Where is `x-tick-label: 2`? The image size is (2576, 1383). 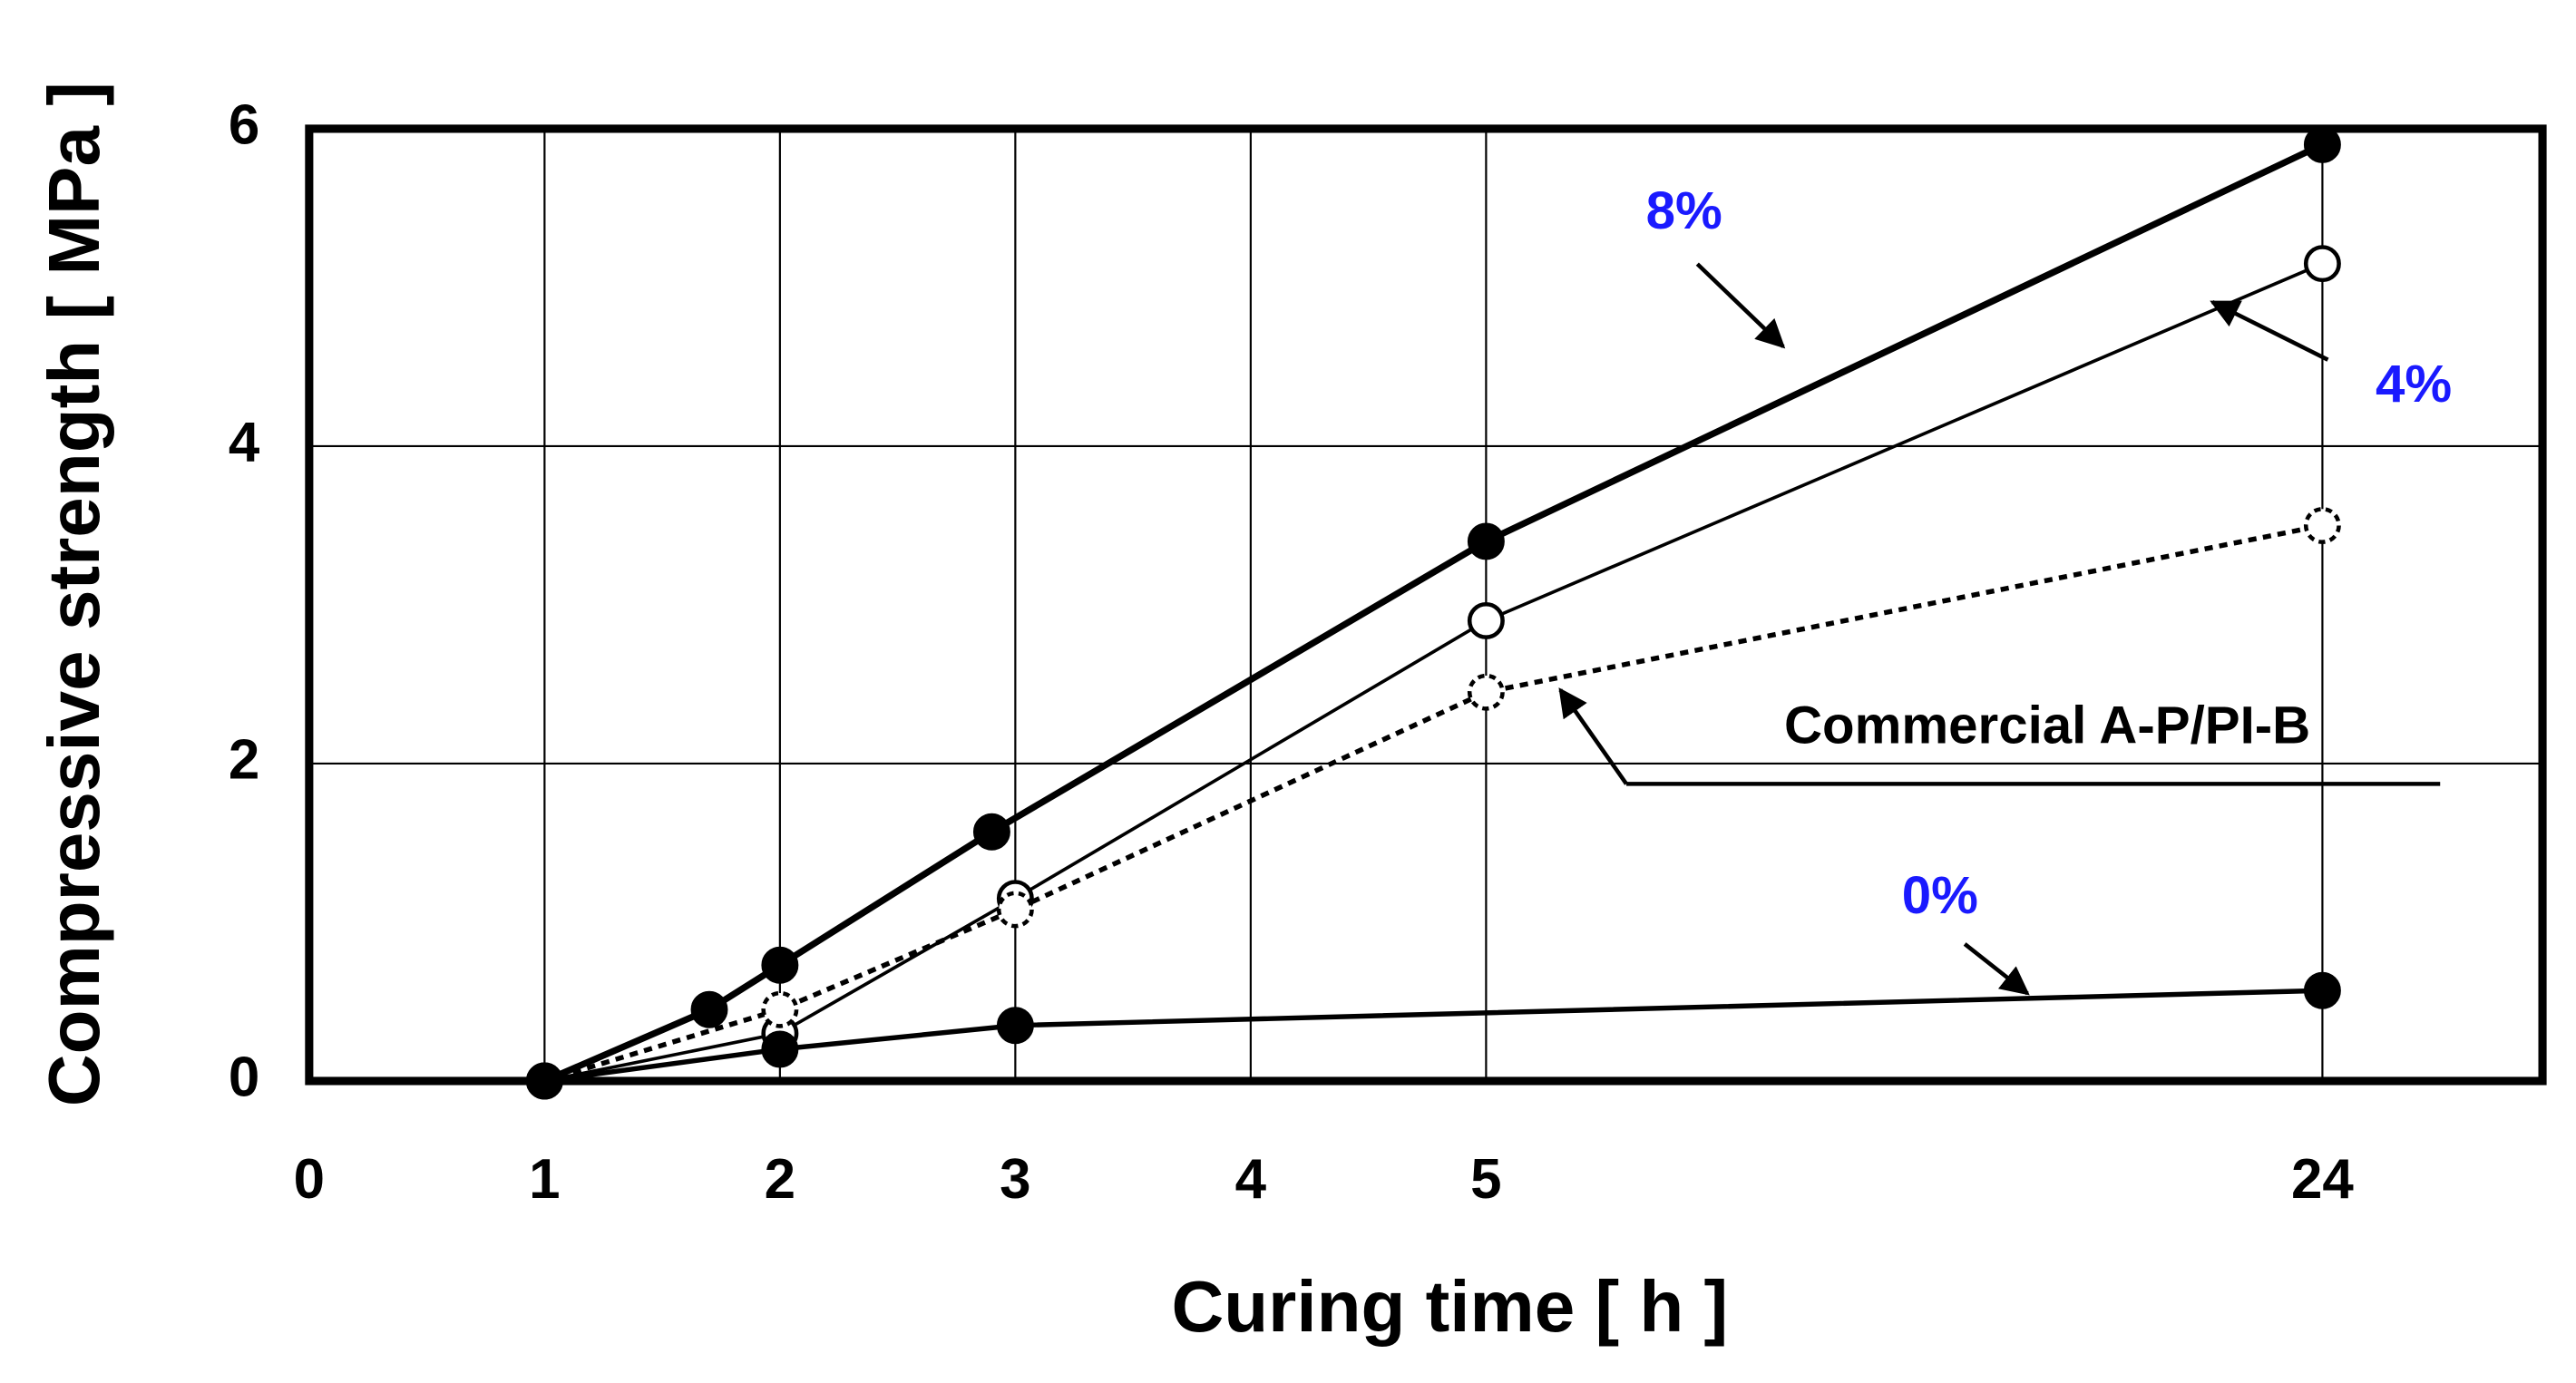 x-tick-label: 2 is located at coordinates (780, 1179).